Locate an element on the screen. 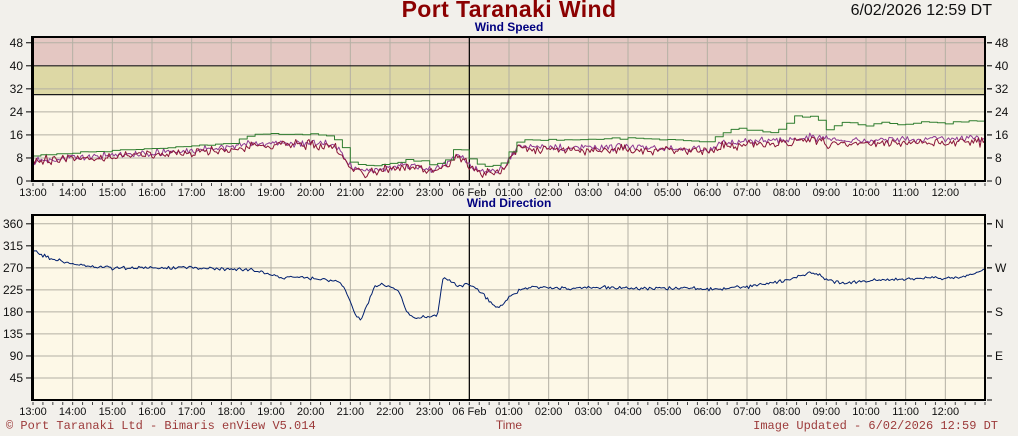 This screenshot has height=436, width=1018. y-tick-label-left: 32 is located at coordinates (17, 89).